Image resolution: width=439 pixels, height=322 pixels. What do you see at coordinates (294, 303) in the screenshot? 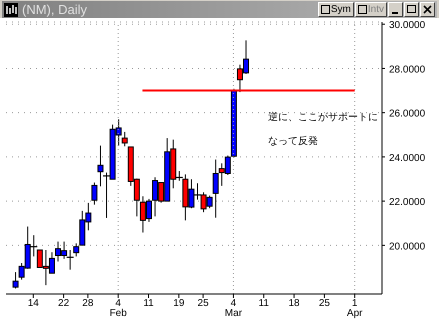
I see `x-tick-label: 18` at bounding box center [294, 303].